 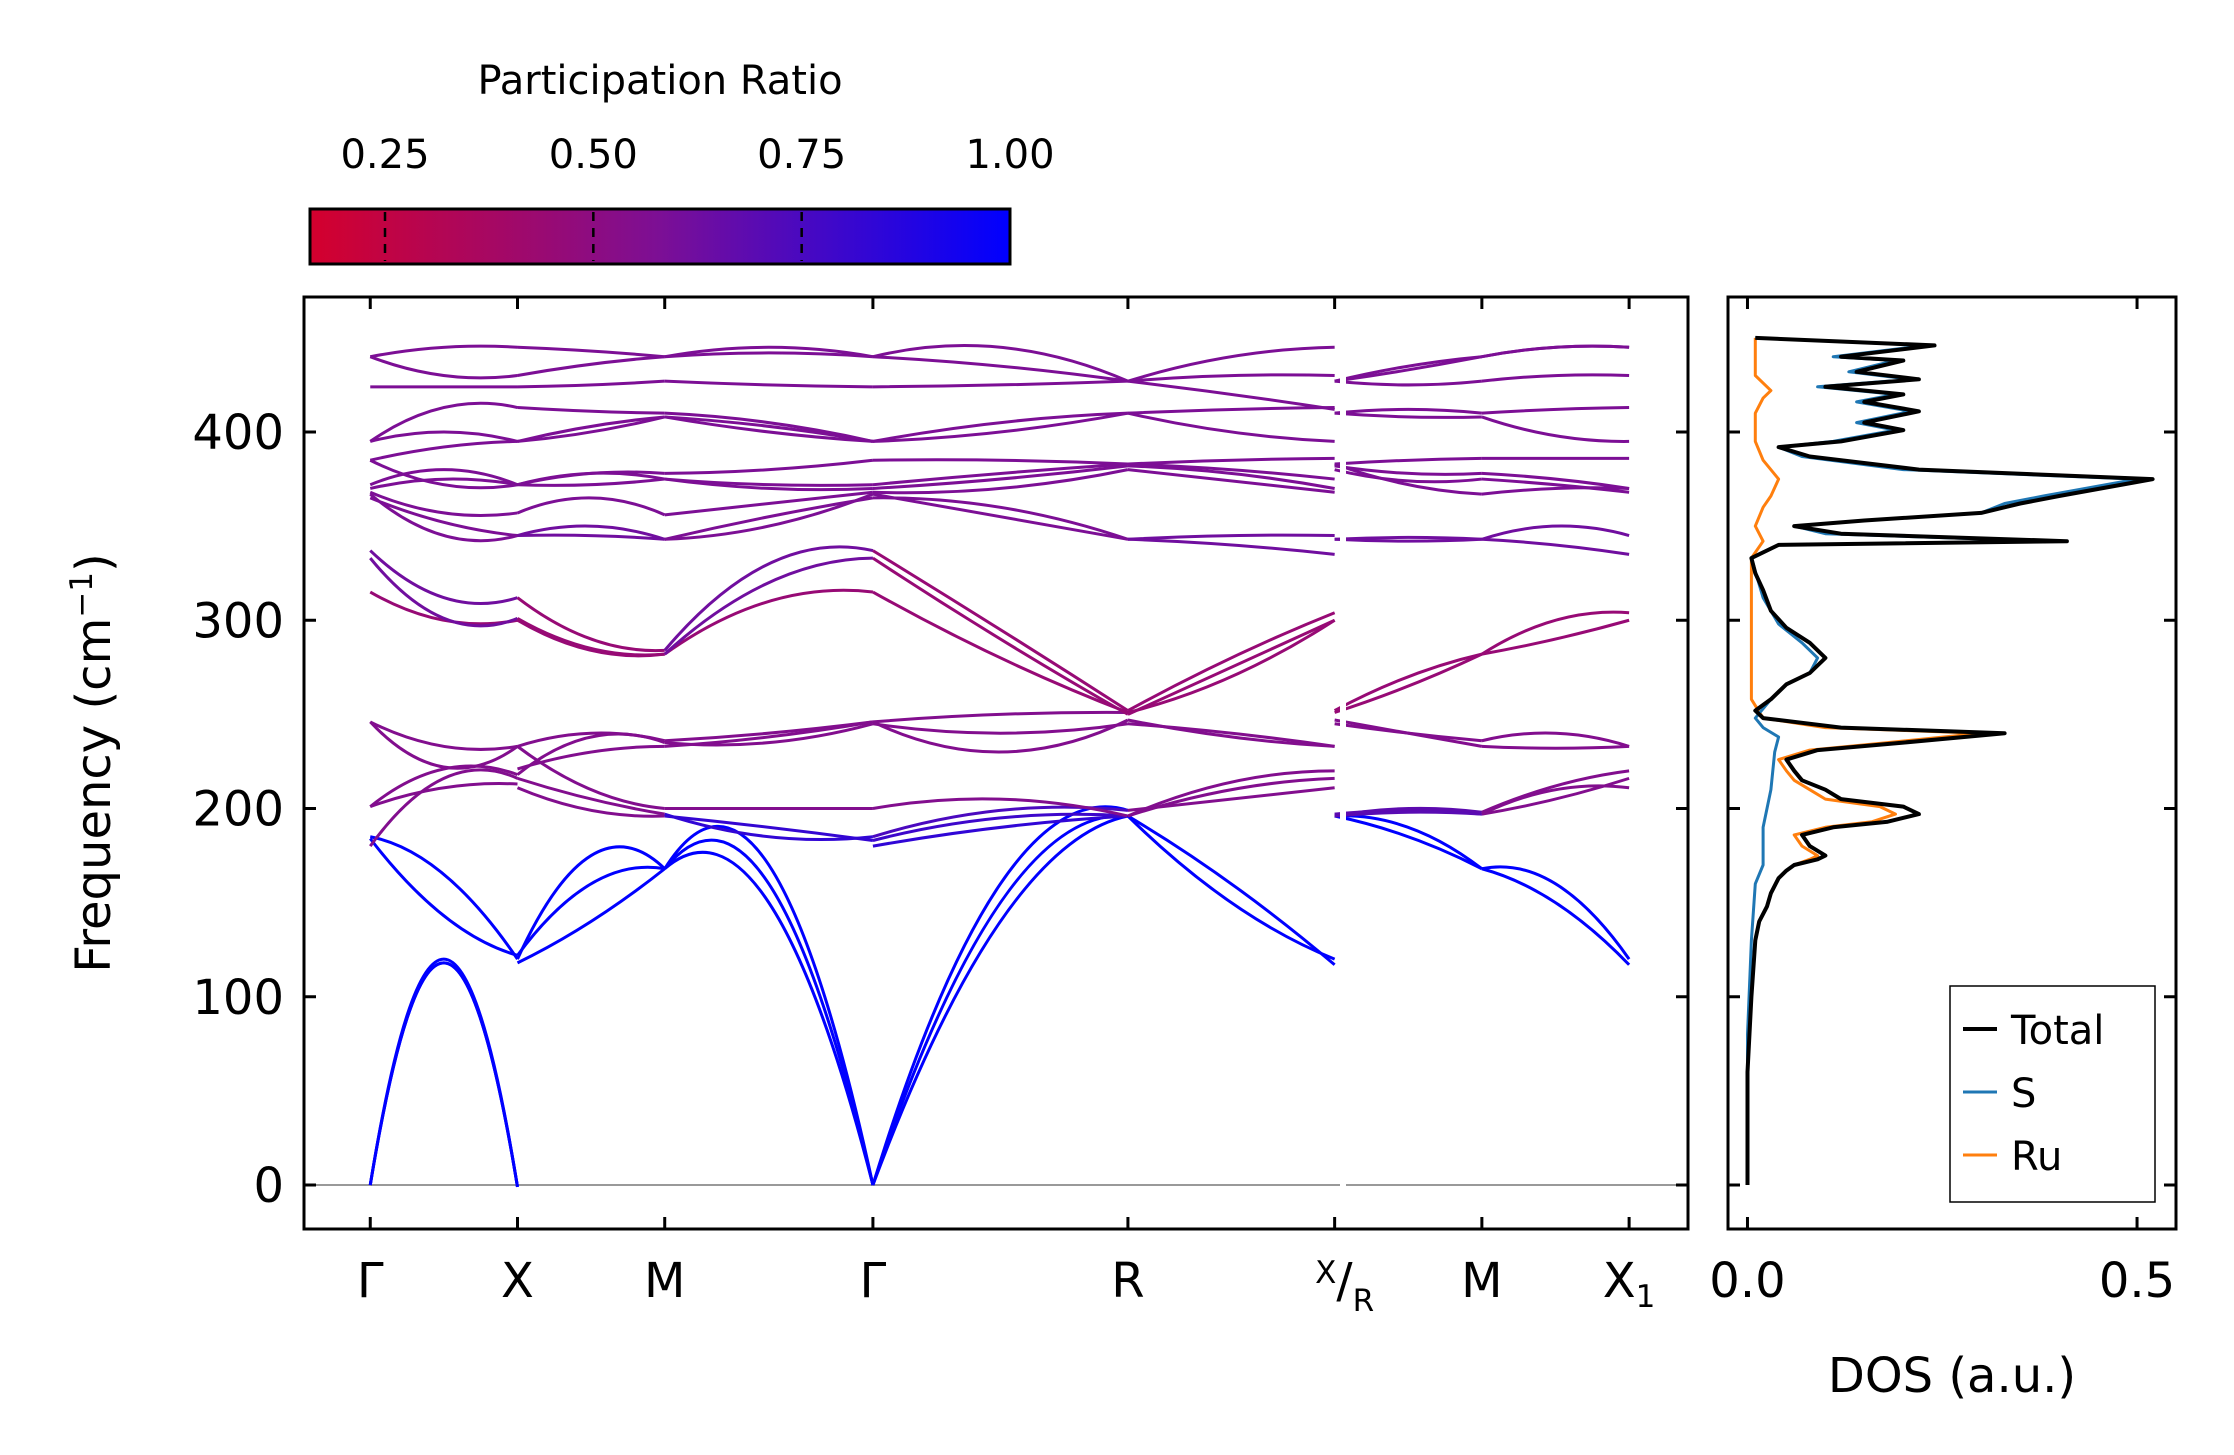 What do you see at coordinates (1952, 1376) in the screenshot?
I see `dos-x-axis-label: DOS (a.u.)` at bounding box center [1952, 1376].